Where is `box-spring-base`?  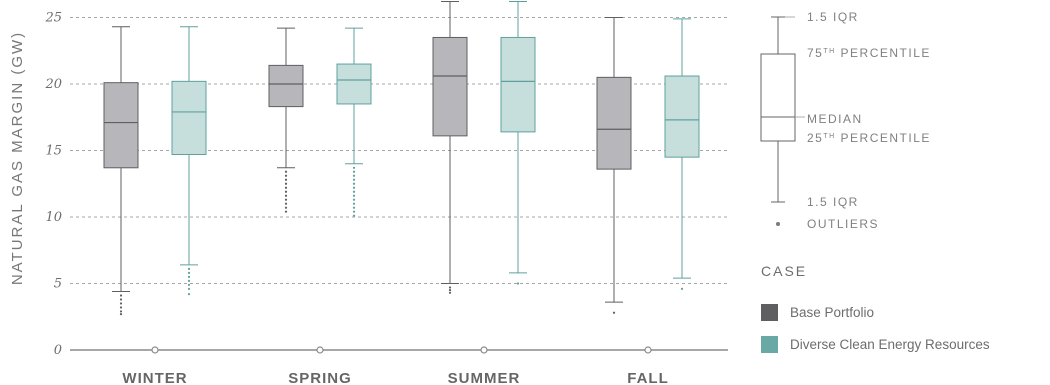 box-spring-base is located at coordinates (286, 120).